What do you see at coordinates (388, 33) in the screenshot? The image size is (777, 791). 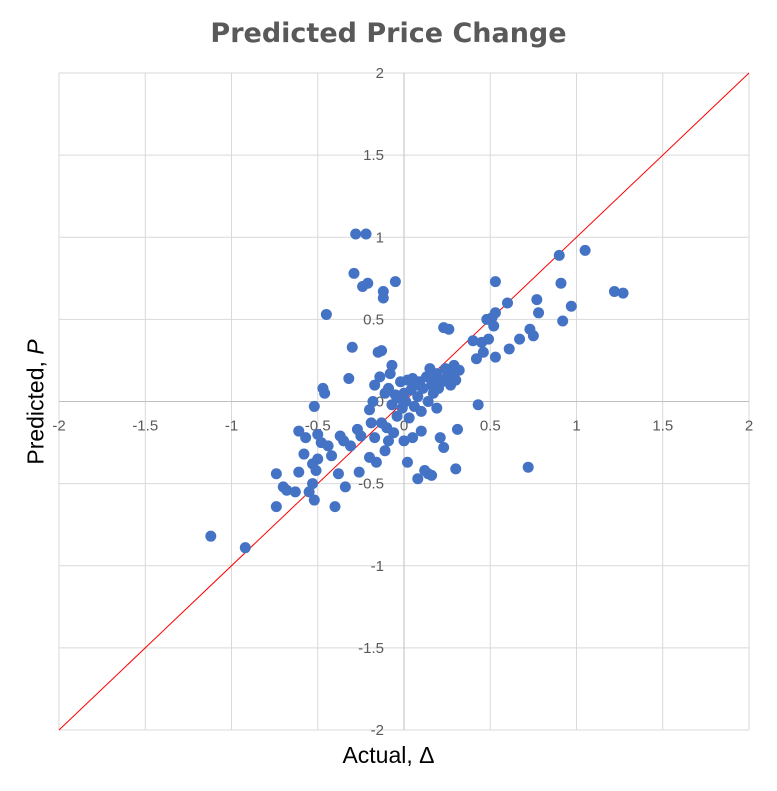 I see `chart-title: Predicted Price Change` at bounding box center [388, 33].